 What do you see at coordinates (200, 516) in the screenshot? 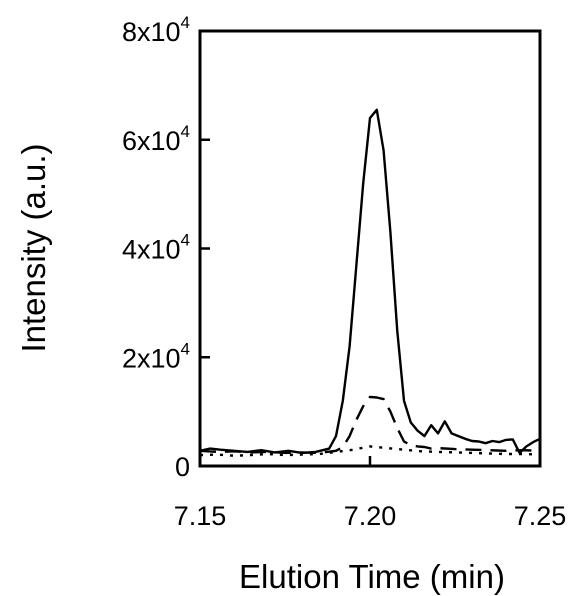
I see `x-tick-label: 7.15` at bounding box center [200, 516].